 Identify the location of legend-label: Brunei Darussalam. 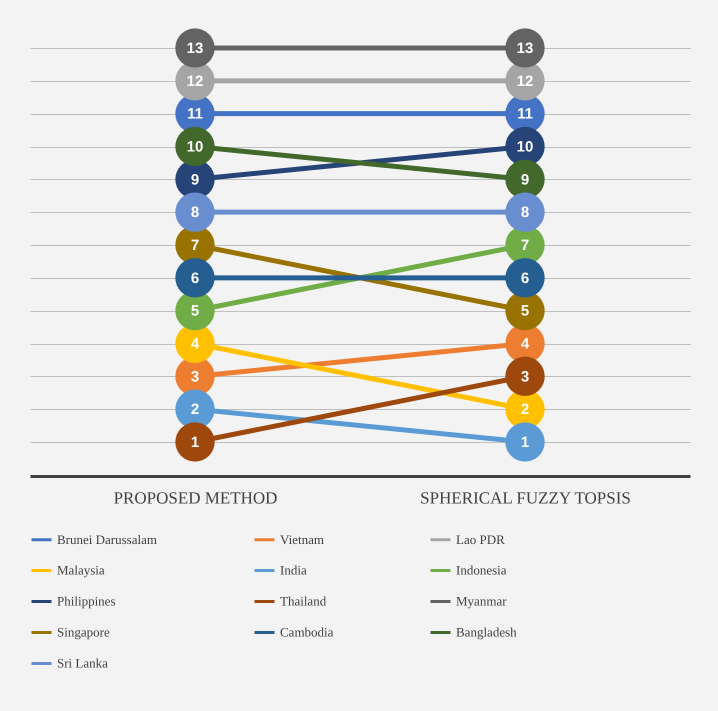
(107, 539).